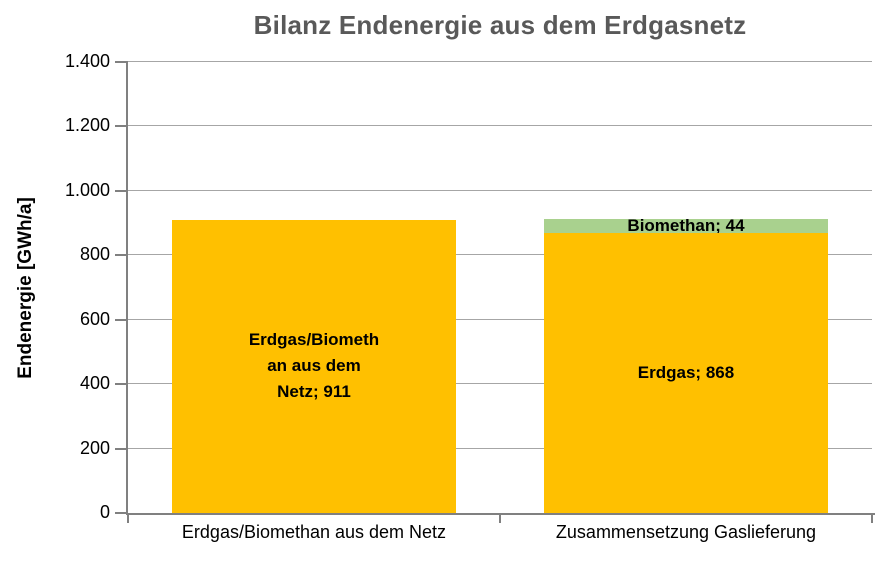 This screenshot has height=561, width=895. I want to click on y-axis-line, so click(127, 288).